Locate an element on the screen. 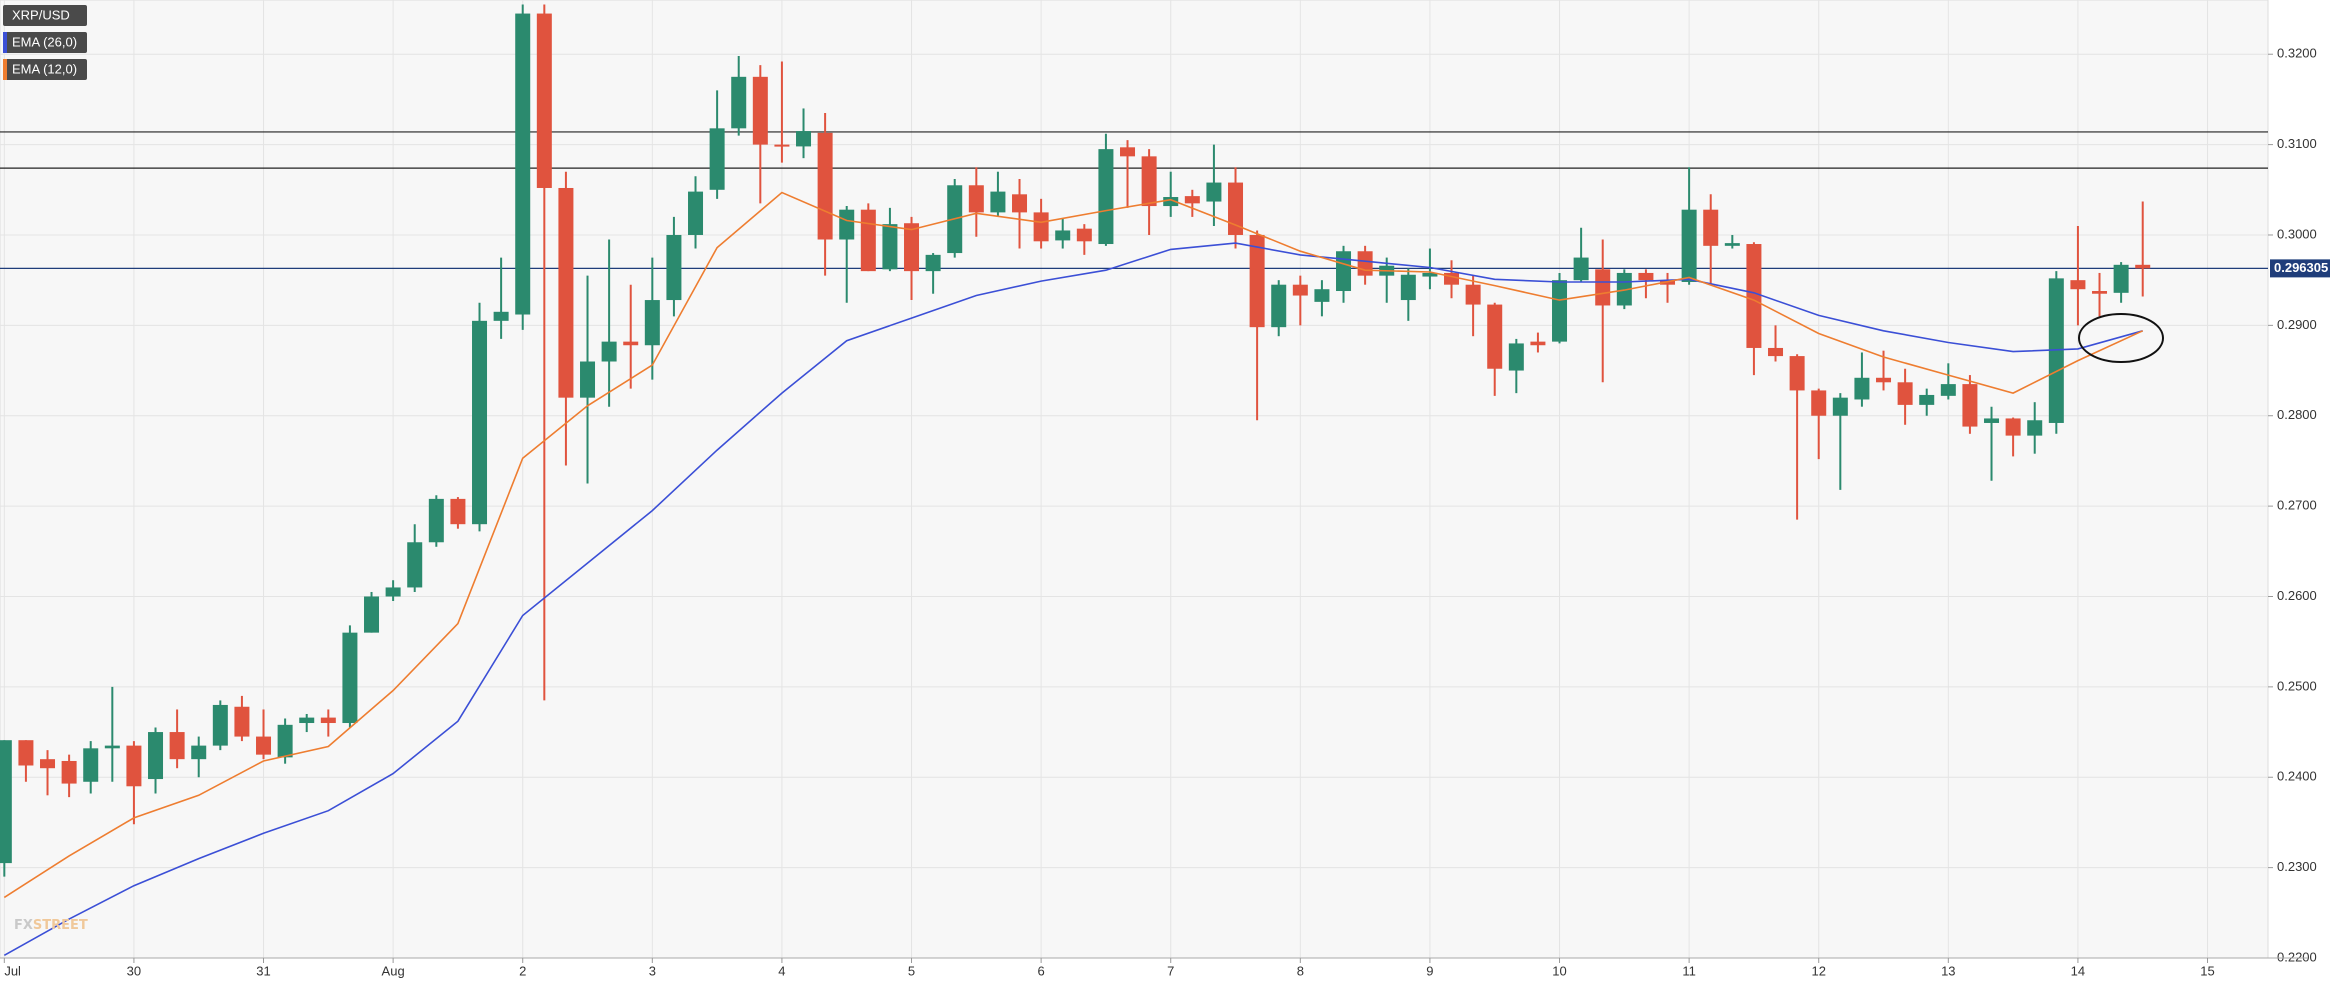 The image size is (2347, 982). y-tick-label: 0.2400 is located at coordinates (2297, 776).